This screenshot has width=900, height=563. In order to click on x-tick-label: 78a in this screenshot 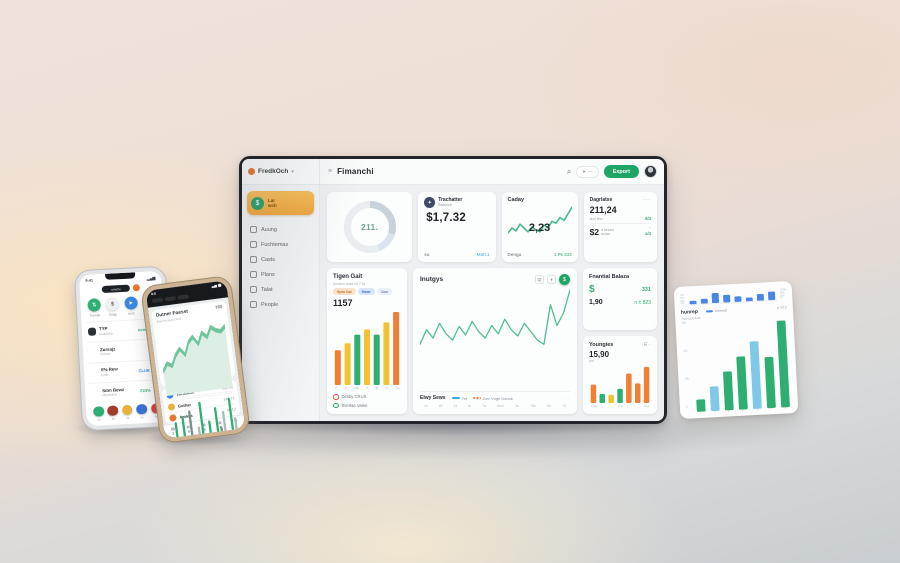, I will do `click(532, 406)`.